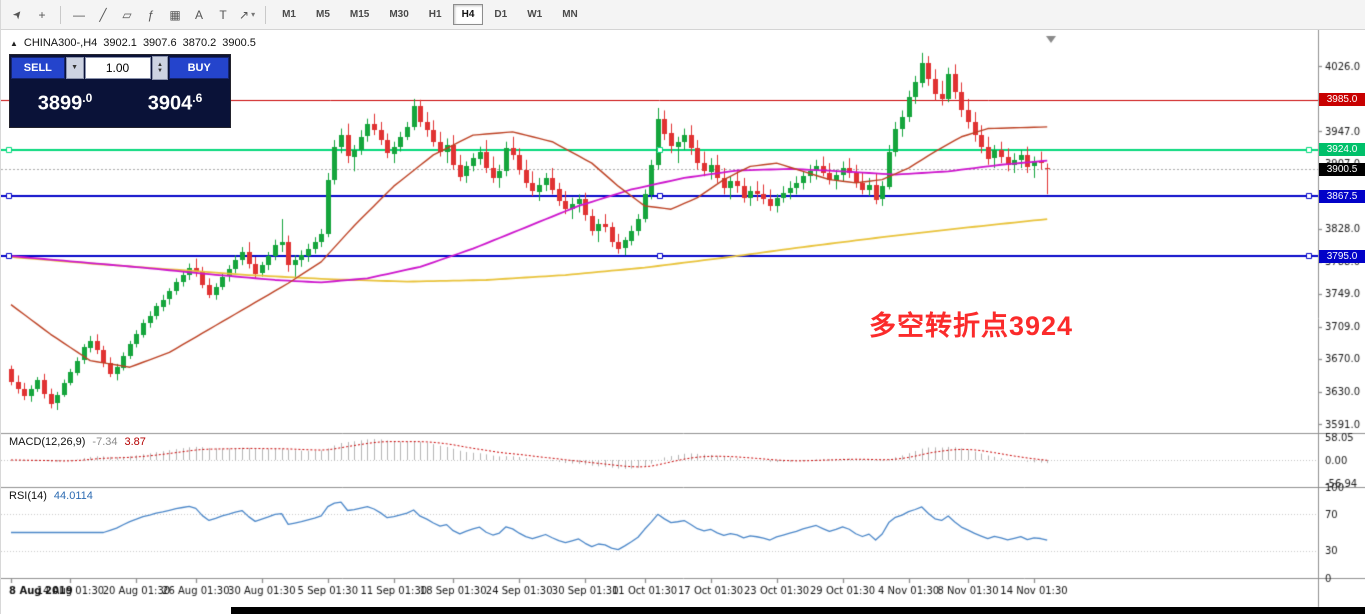  What do you see at coordinates (159, 43) in the screenshot?
I see `ohlc-high: 3907.6` at bounding box center [159, 43].